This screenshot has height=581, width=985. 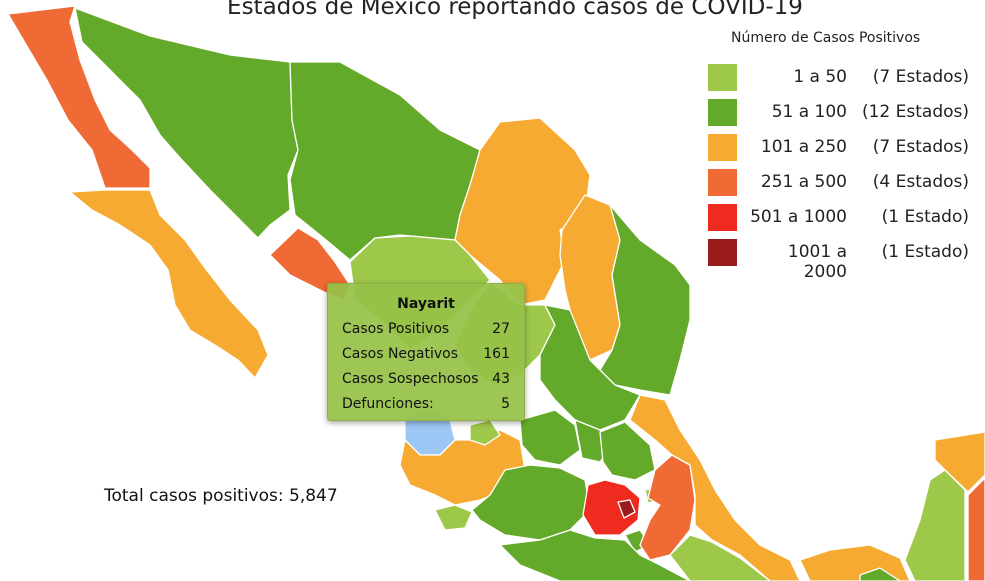 What do you see at coordinates (501, 379) in the screenshot?
I see `tooltip-value: 43` at bounding box center [501, 379].